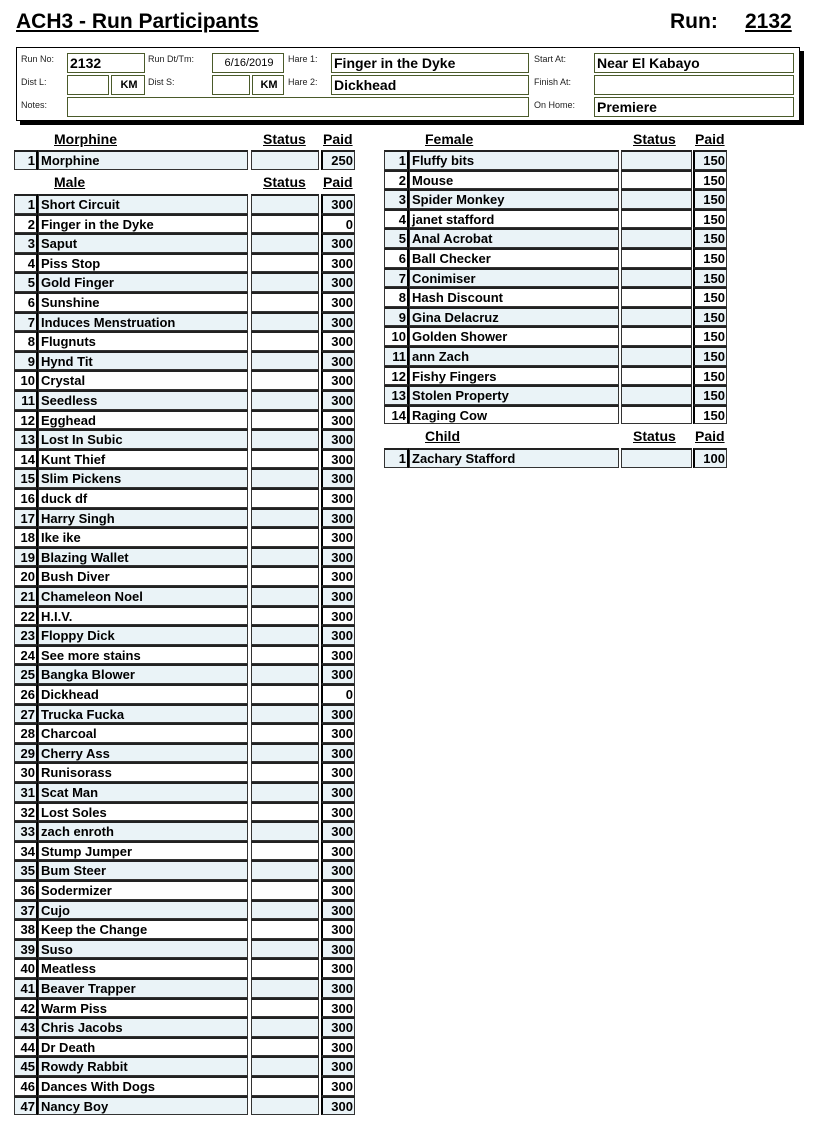 This screenshot has width=826, height=1130. What do you see at coordinates (694, 63) in the screenshot?
I see `start-field: Near El Kabayo` at bounding box center [694, 63].